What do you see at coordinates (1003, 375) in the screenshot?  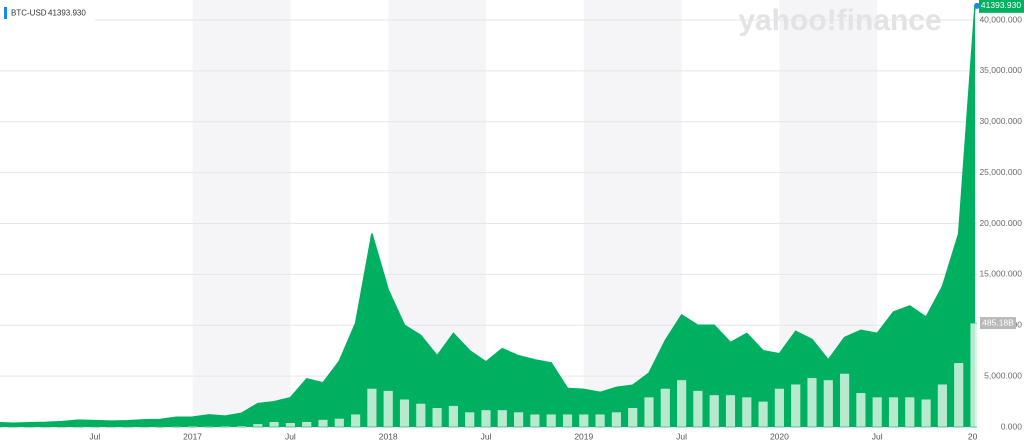 I see `y-tick-label: 5,000.000` at bounding box center [1003, 375].